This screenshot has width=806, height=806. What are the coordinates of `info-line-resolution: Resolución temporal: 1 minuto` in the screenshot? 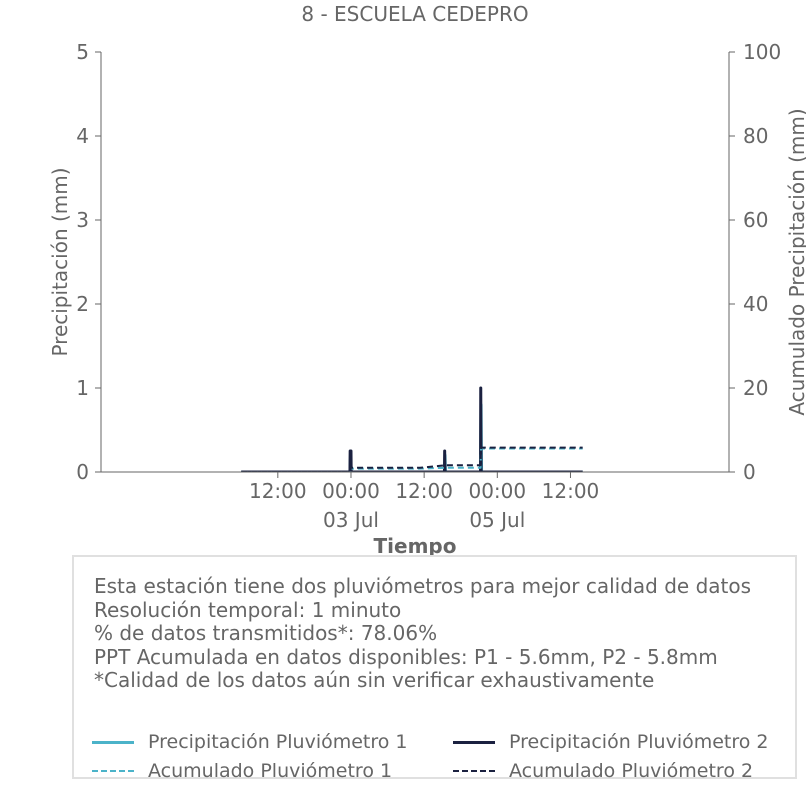 It's located at (248, 609).